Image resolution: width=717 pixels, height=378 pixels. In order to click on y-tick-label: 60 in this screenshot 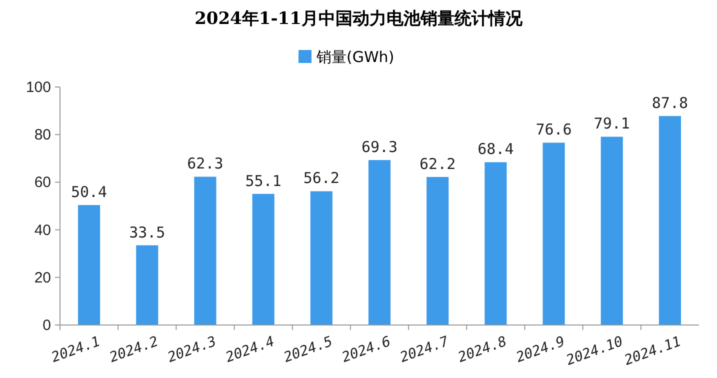, I will do `click(42, 183)`.